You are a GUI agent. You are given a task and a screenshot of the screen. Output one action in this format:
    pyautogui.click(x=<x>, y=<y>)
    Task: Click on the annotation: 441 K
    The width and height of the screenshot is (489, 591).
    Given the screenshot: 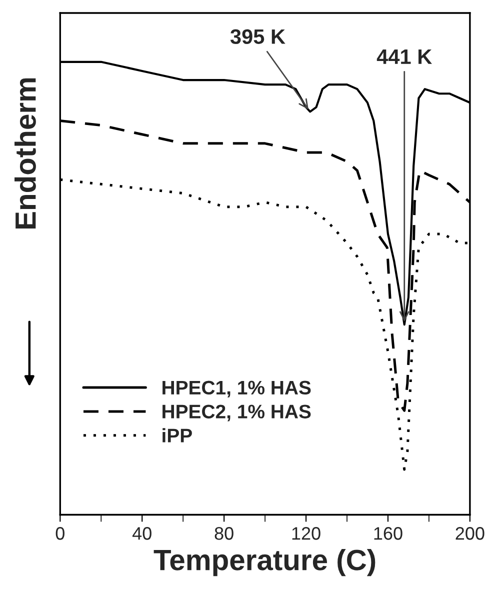 What is the action you would take?
    pyautogui.click(x=404, y=57)
    